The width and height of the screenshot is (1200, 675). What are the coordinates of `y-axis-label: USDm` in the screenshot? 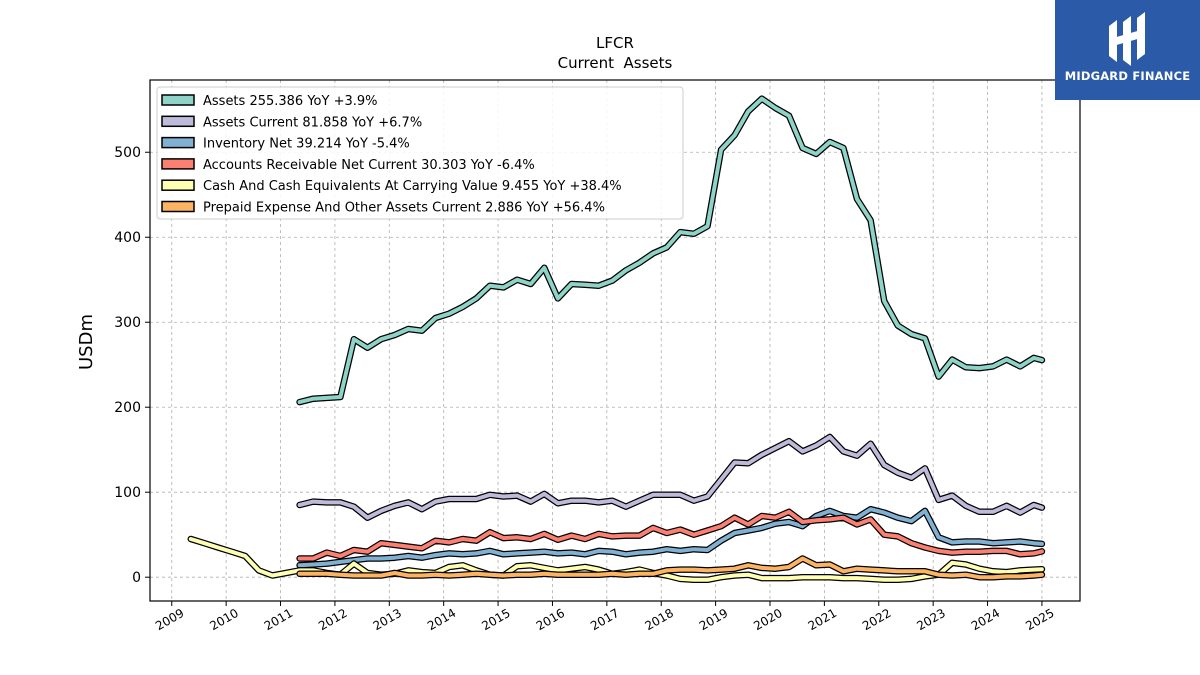 It's located at (86, 342).